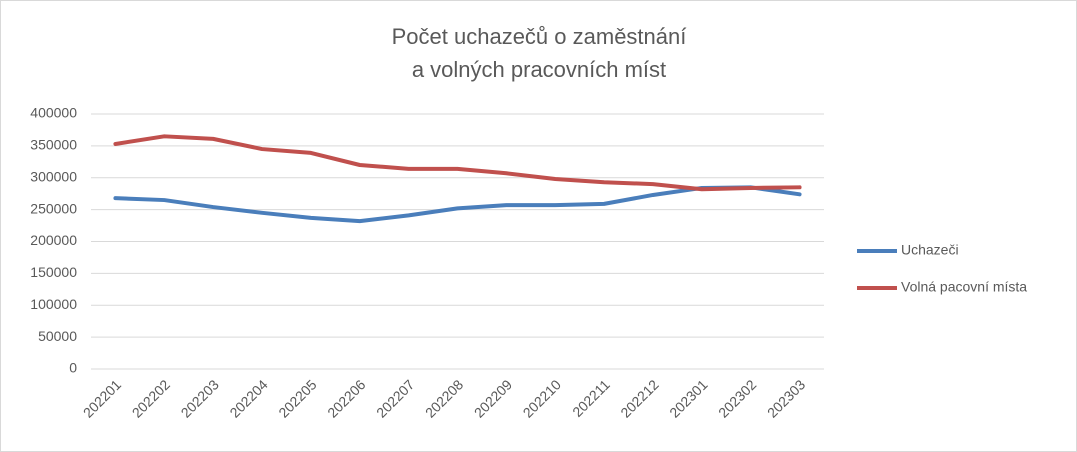  I want to click on legend-label: Volná pacovní místa, so click(964, 287).